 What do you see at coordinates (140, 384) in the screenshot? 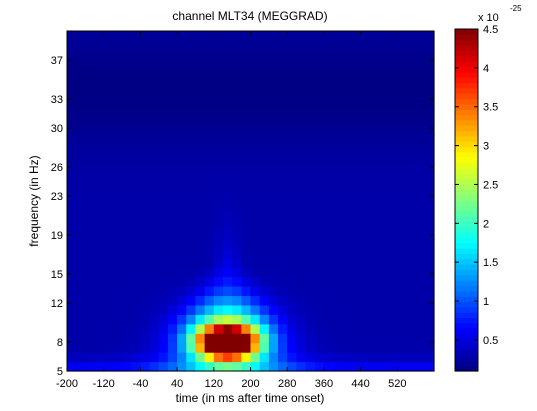
I see `x-tick-label: -40` at bounding box center [140, 384].